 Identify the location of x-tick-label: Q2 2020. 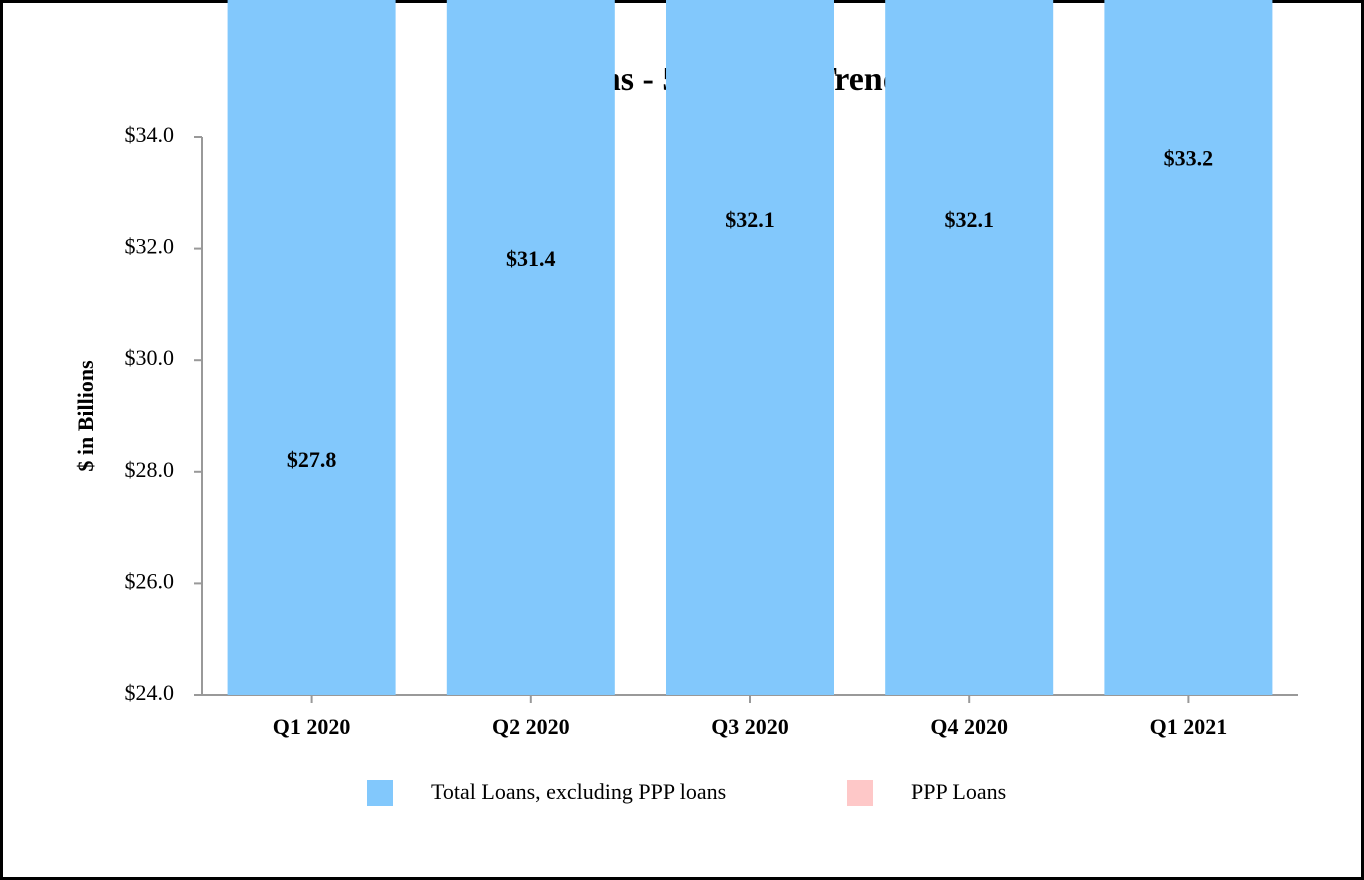
(531, 726).